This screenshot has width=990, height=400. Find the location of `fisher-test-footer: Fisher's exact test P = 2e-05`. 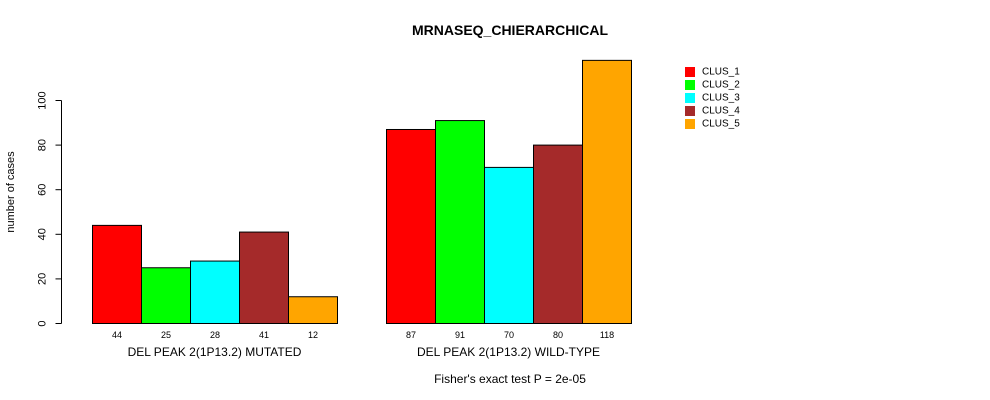

fisher-test-footer: Fisher's exact test P = 2e-05 is located at coordinates (510, 379).